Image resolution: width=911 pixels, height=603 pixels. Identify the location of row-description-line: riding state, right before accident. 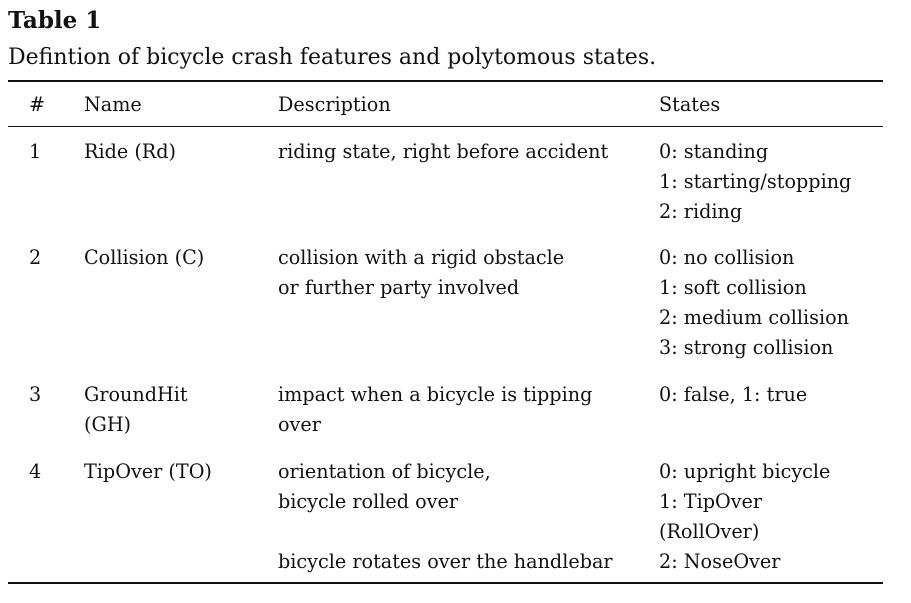
(443, 151).